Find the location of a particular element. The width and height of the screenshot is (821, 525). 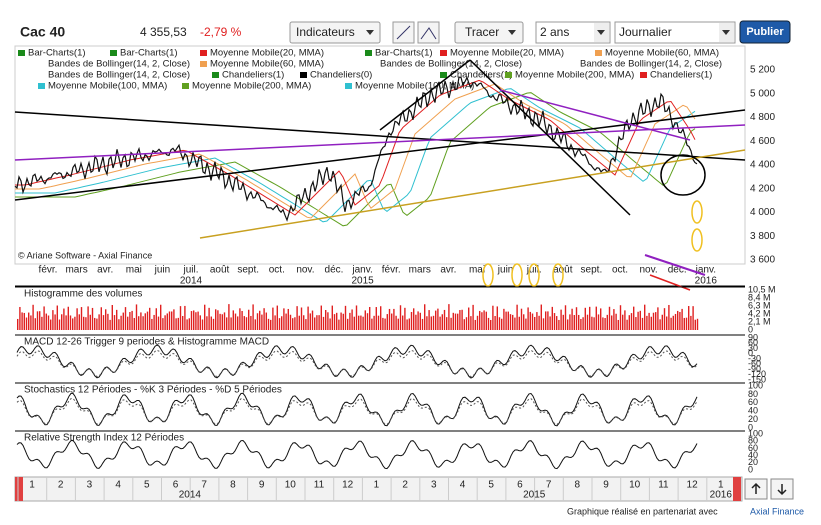

legend-label: Chandeliers(1) is located at coordinates (681, 75).